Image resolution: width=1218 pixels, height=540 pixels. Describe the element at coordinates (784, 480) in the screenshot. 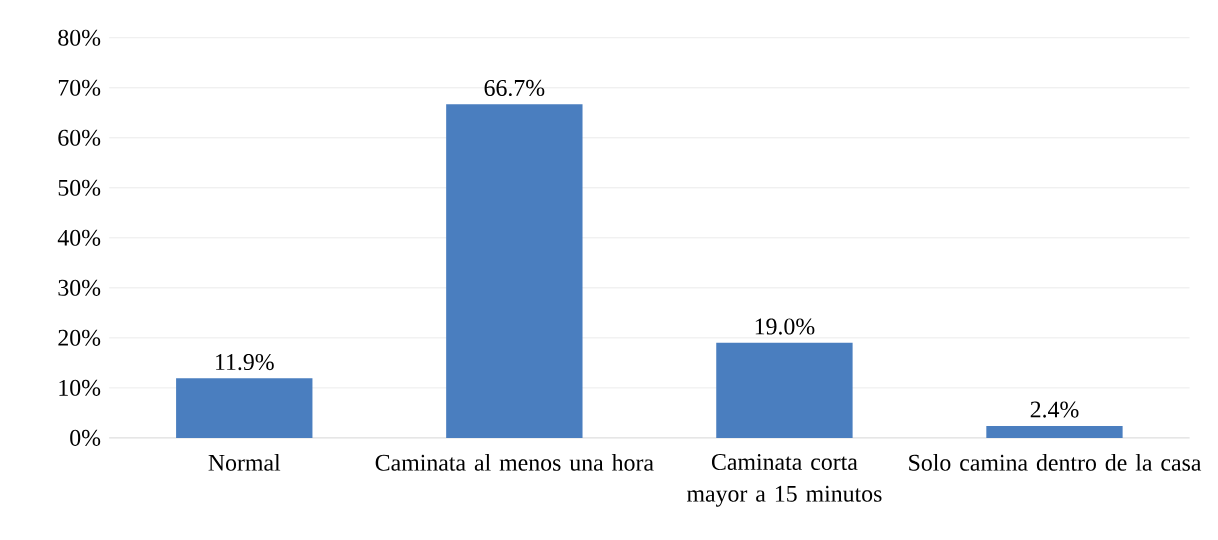

I see `x-tick-label: Caminata corta mayor a 15 minutos` at that location.